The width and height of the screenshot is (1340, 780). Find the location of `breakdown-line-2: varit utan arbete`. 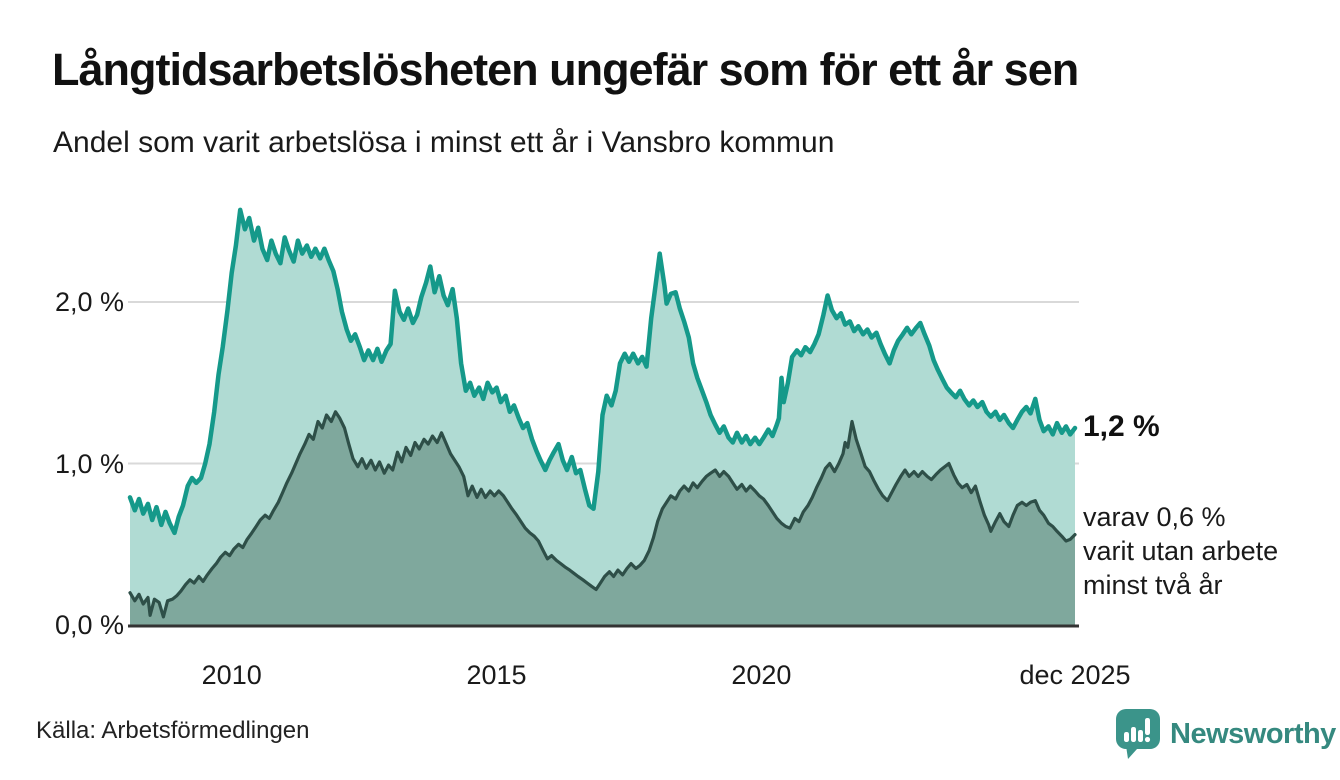

breakdown-line-2: varit utan arbete is located at coordinates (1181, 550).